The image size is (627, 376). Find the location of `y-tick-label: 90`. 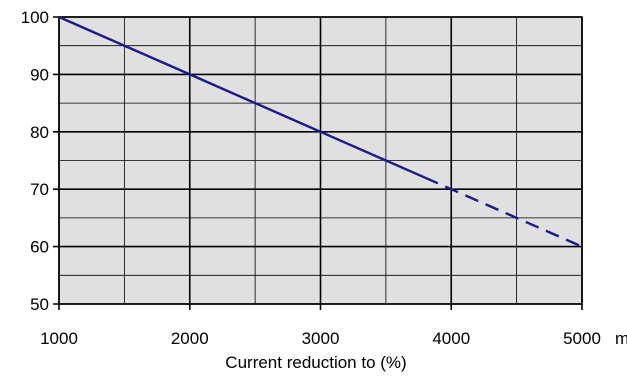

y-tick-label: 90 is located at coordinates (39, 74).